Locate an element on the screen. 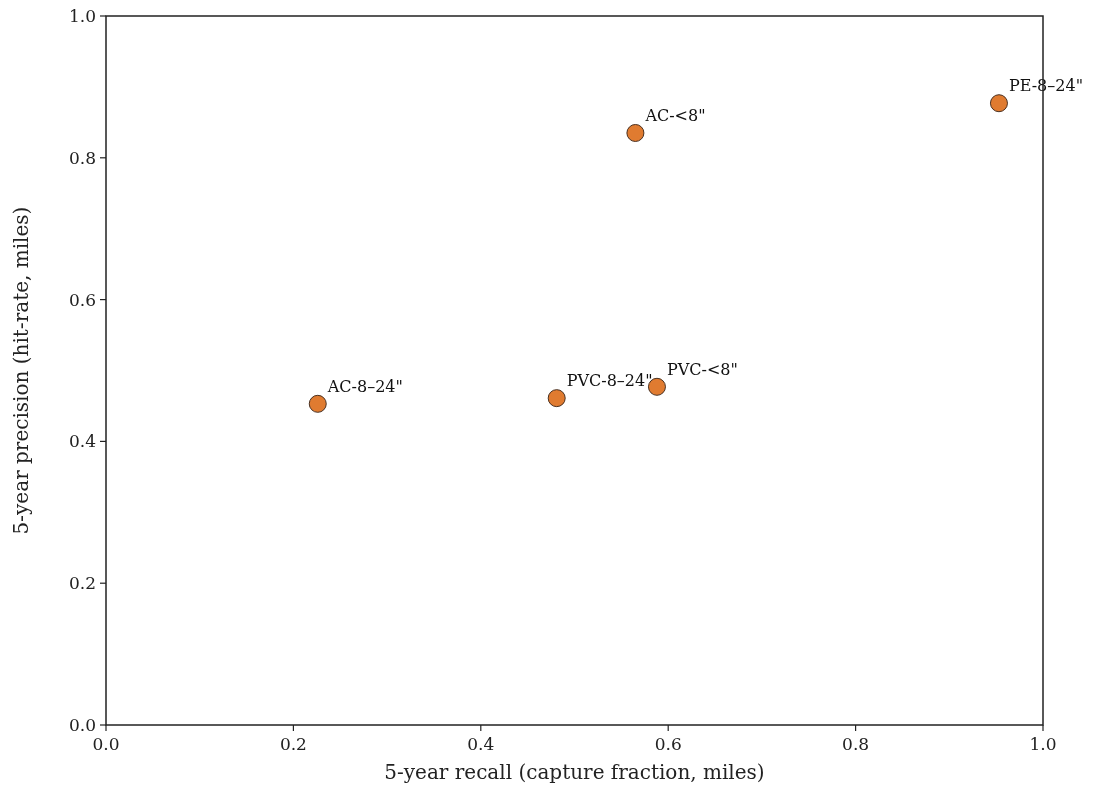 The width and height of the screenshot is (1109, 809). y-tick-label: 0.0 is located at coordinates (82, 724).